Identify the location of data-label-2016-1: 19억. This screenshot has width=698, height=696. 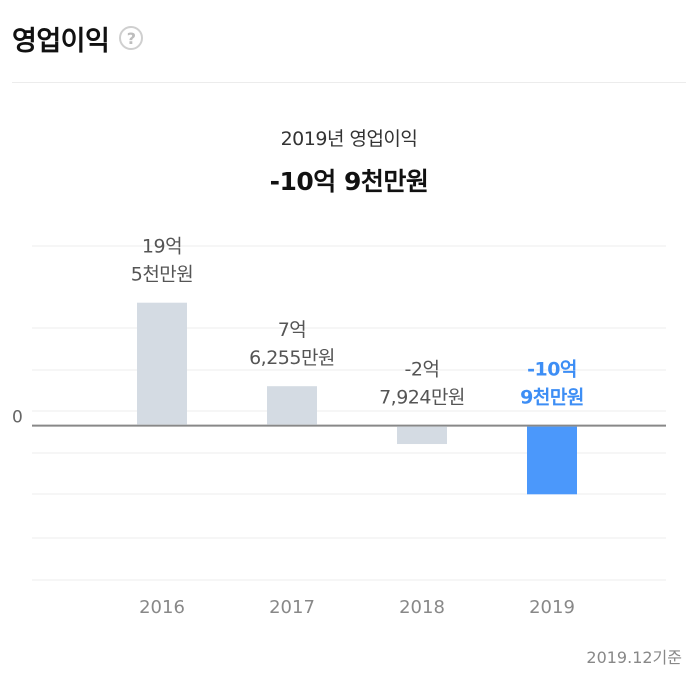
(162, 247).